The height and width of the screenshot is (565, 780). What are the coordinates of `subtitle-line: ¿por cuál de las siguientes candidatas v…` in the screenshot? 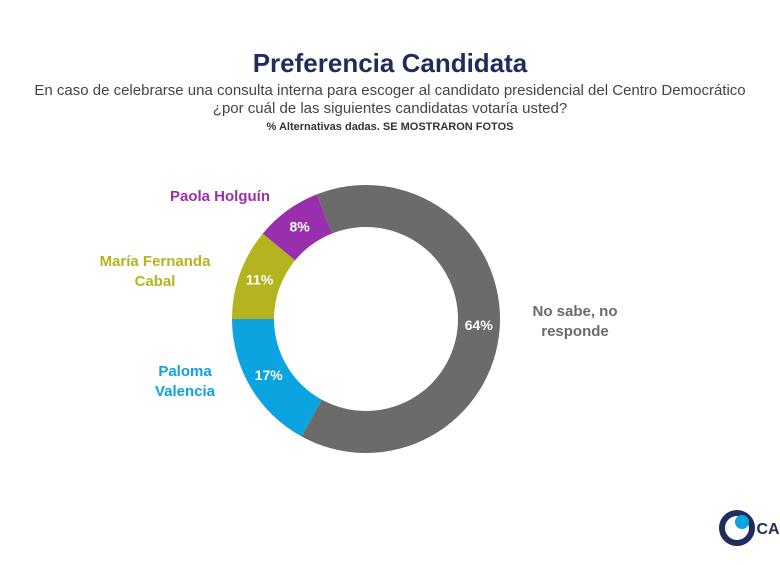 It's located at (390, 108).